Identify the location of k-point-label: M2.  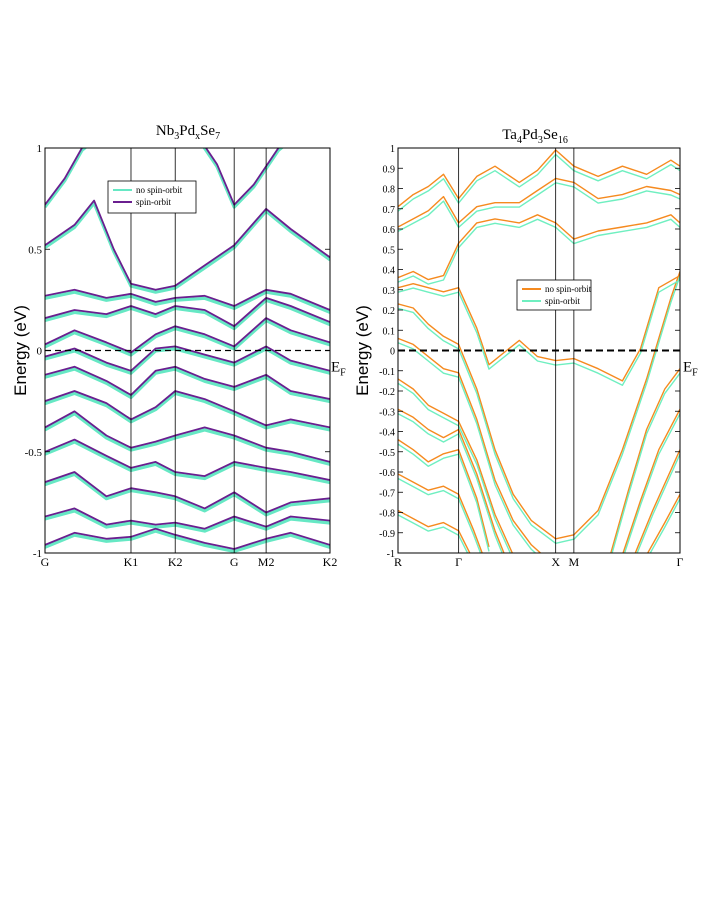
(266, 562).